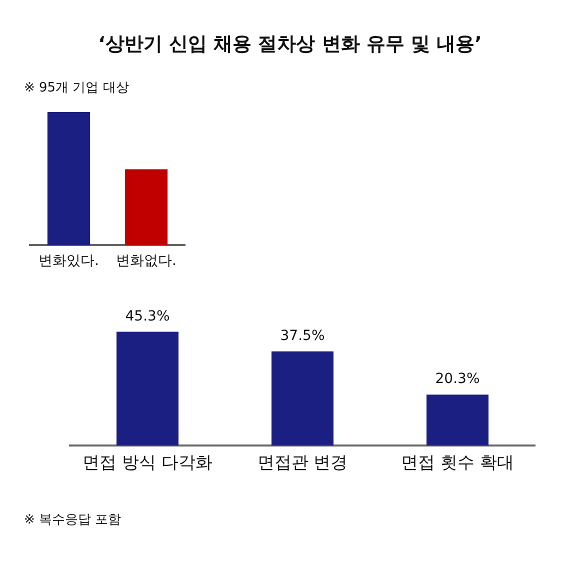 The height and width of the screenshot is (580, 580). What do you see at coordinates (68, 261) in the screenshot?
I see `x-tick-label: 변화있다.` at bounding box center [68, 261].